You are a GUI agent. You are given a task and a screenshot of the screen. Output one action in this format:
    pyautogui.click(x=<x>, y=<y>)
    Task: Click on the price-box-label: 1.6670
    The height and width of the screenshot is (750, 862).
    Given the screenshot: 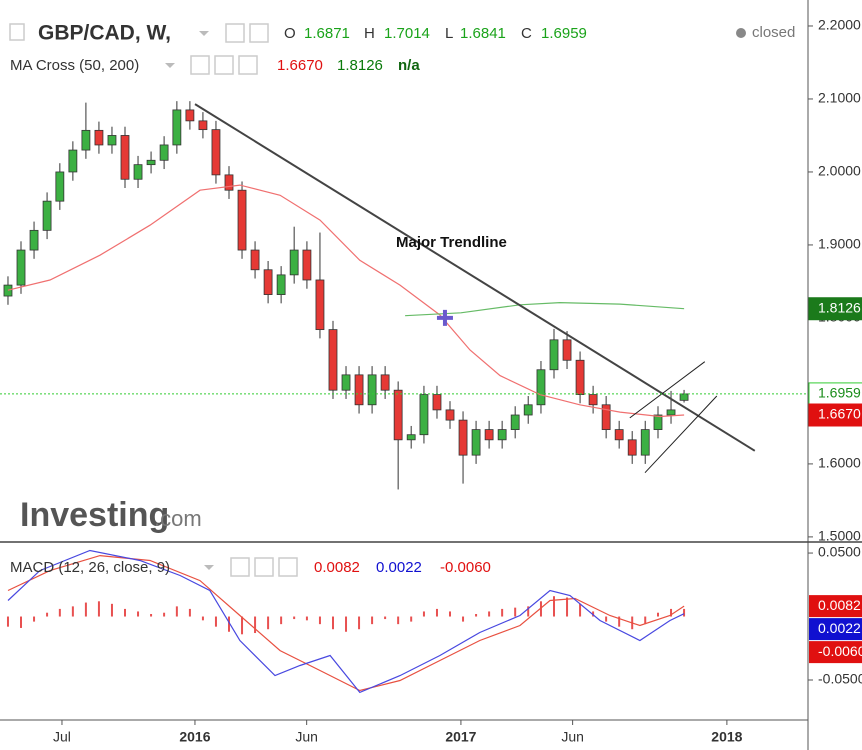 What is the action you would take?
    pyautogui.click(x=839, y=414)
    